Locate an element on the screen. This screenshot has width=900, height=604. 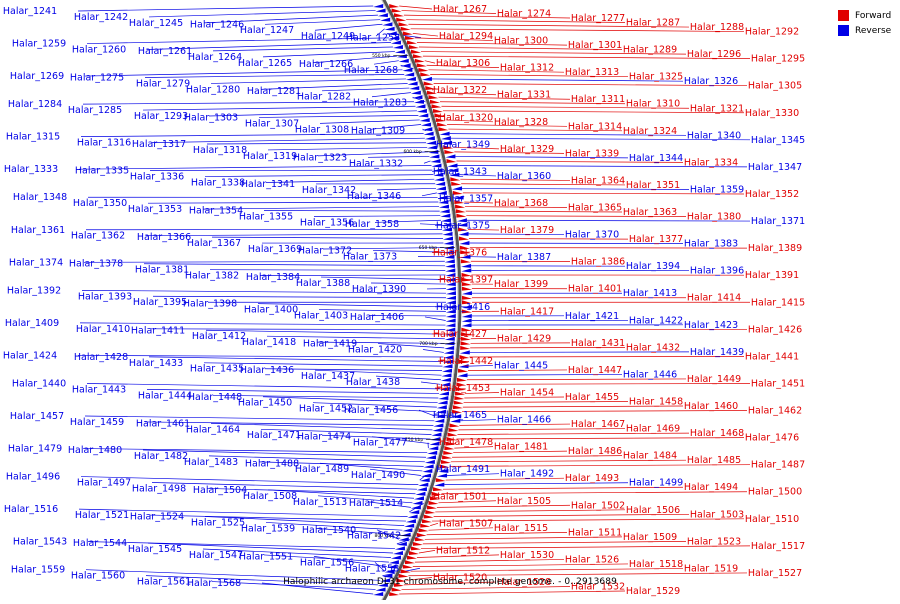
gene-label-reverse: Halar_1394 is located at coordinates (653, 266).